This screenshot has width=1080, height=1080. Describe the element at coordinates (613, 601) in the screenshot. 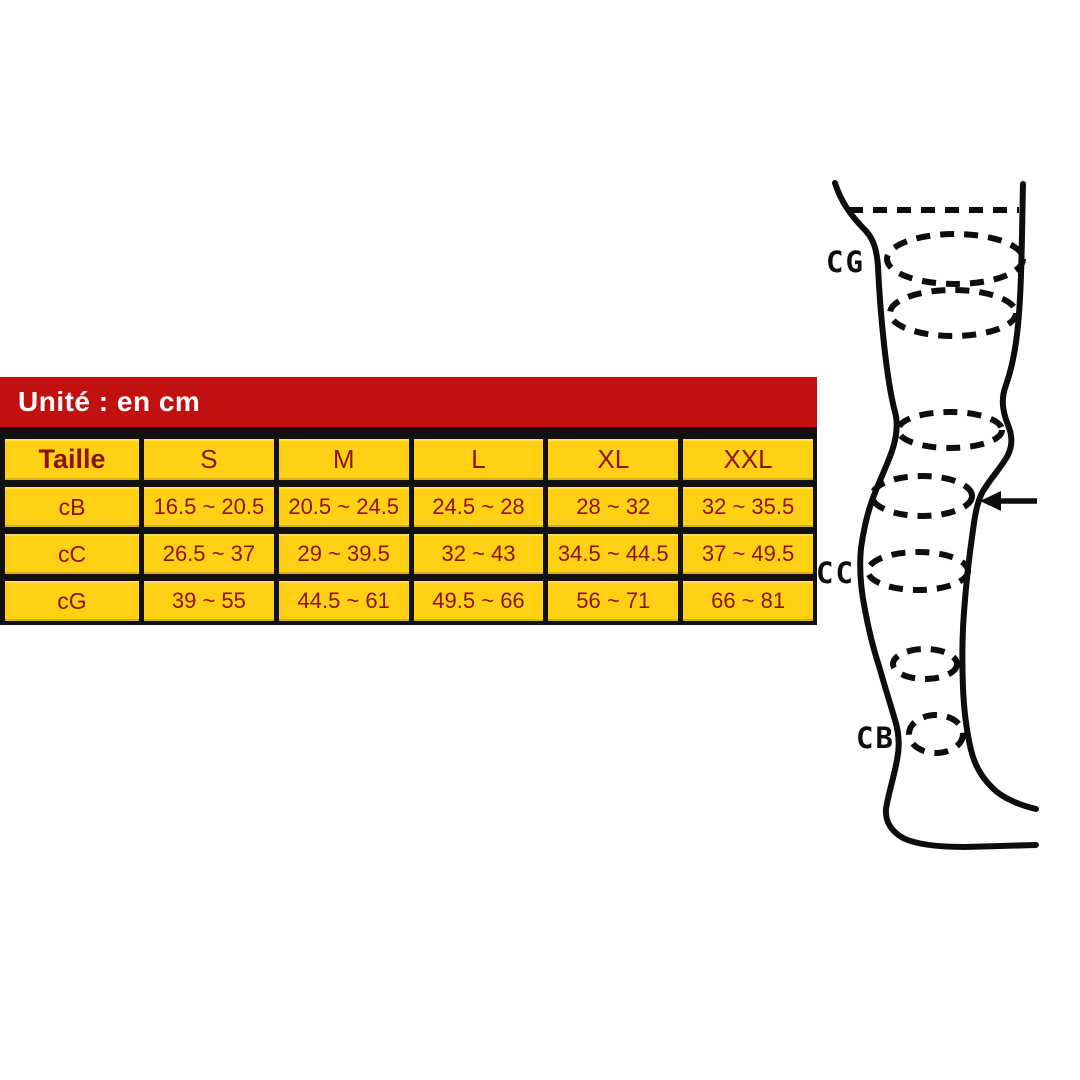

I see `table-cell: 56 ~ 71` at that location.